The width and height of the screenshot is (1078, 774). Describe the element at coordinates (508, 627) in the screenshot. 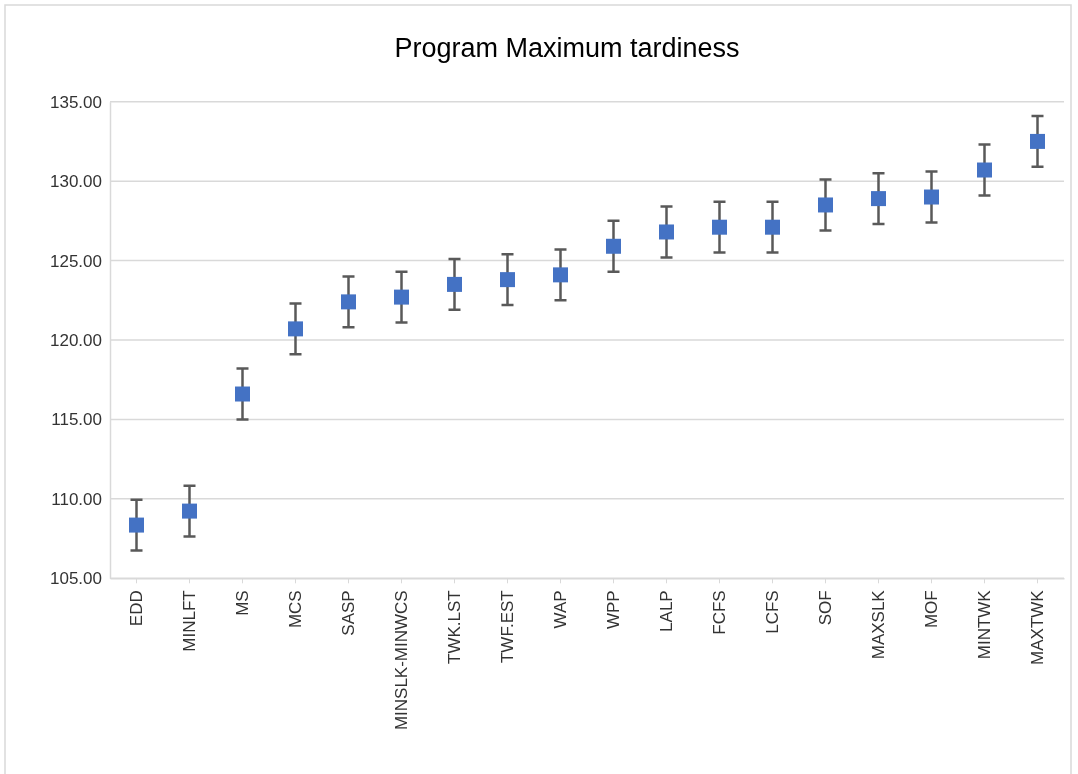

I see `x-tick-label: TWF.EST` at that location.